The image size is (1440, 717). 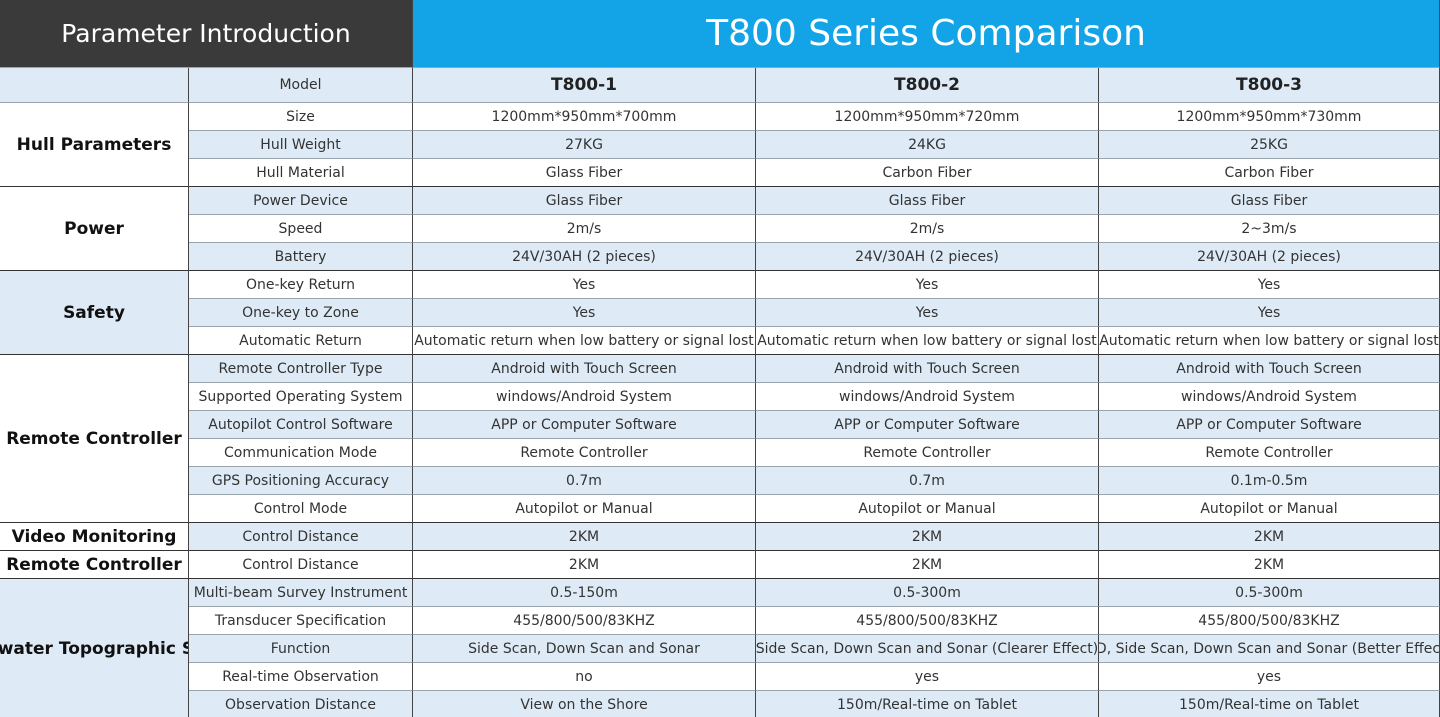 What do you see at coordinates (584, 145) in the screenshot?
I see `spec-value: 27KG` at bounding box center [584, 145].